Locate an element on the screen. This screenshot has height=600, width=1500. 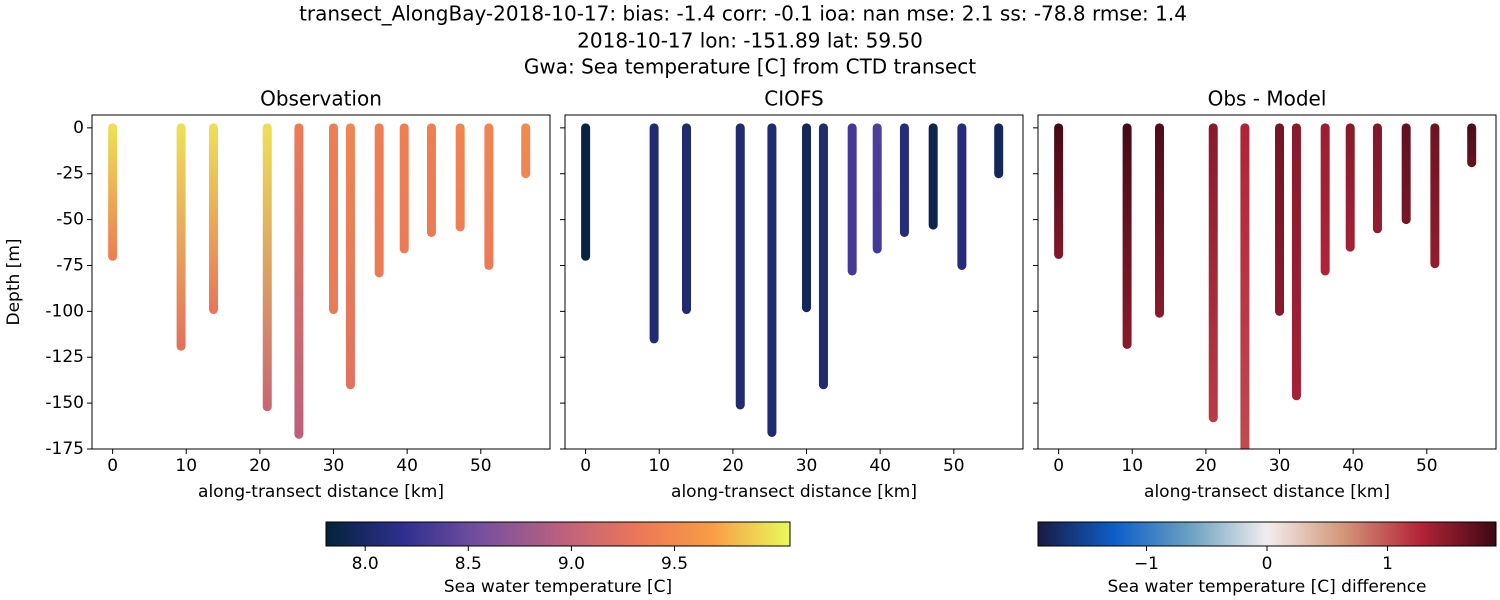
panel-title: Observation is located at coordinates (321, 99).